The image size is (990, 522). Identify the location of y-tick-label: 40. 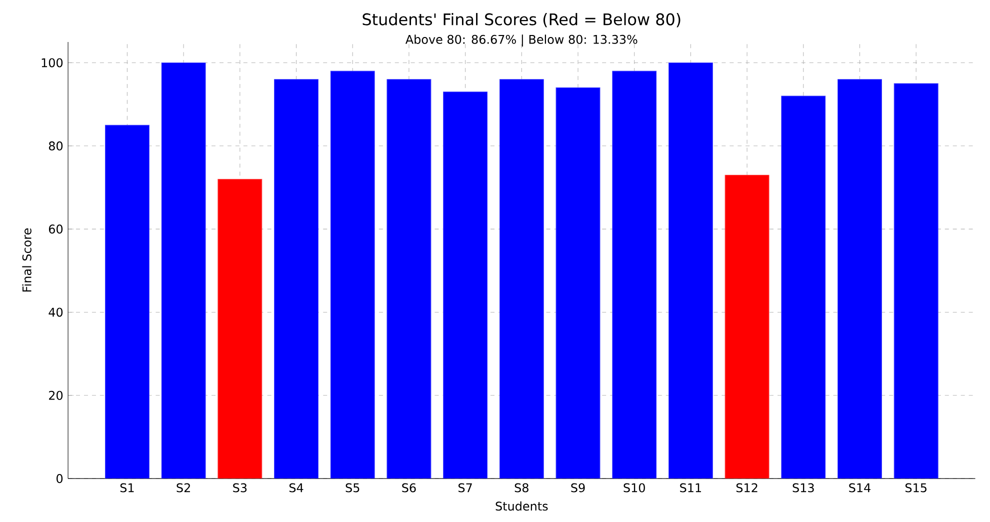
(55, 312).